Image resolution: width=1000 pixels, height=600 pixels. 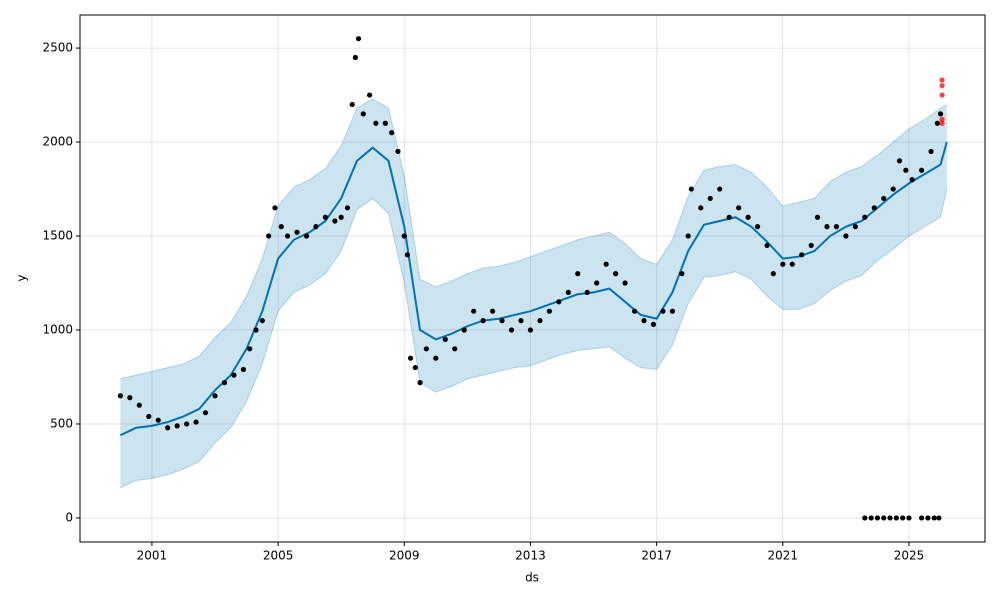 What do you see at coordinates (152, 556) in the screenshot?
I see `x-tick-label: 2001` at bounding box center [152, 556].